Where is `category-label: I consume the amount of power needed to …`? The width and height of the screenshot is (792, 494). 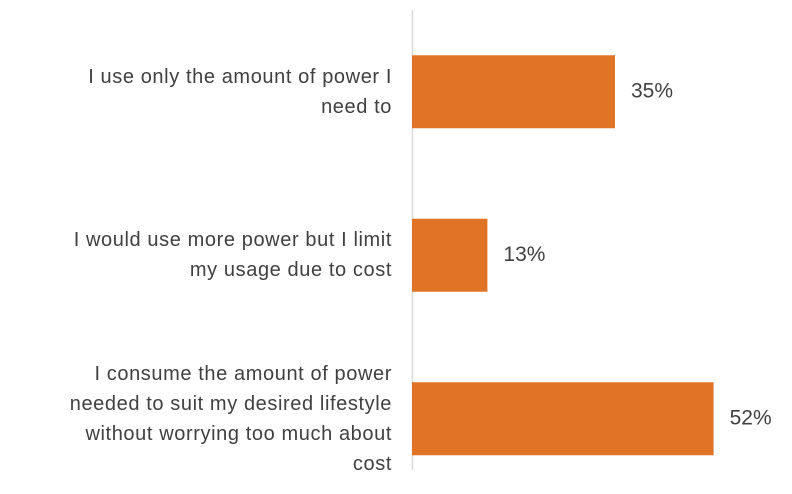
category-label: I consume the amount of power needed to … is located at coordinates (230, 418).